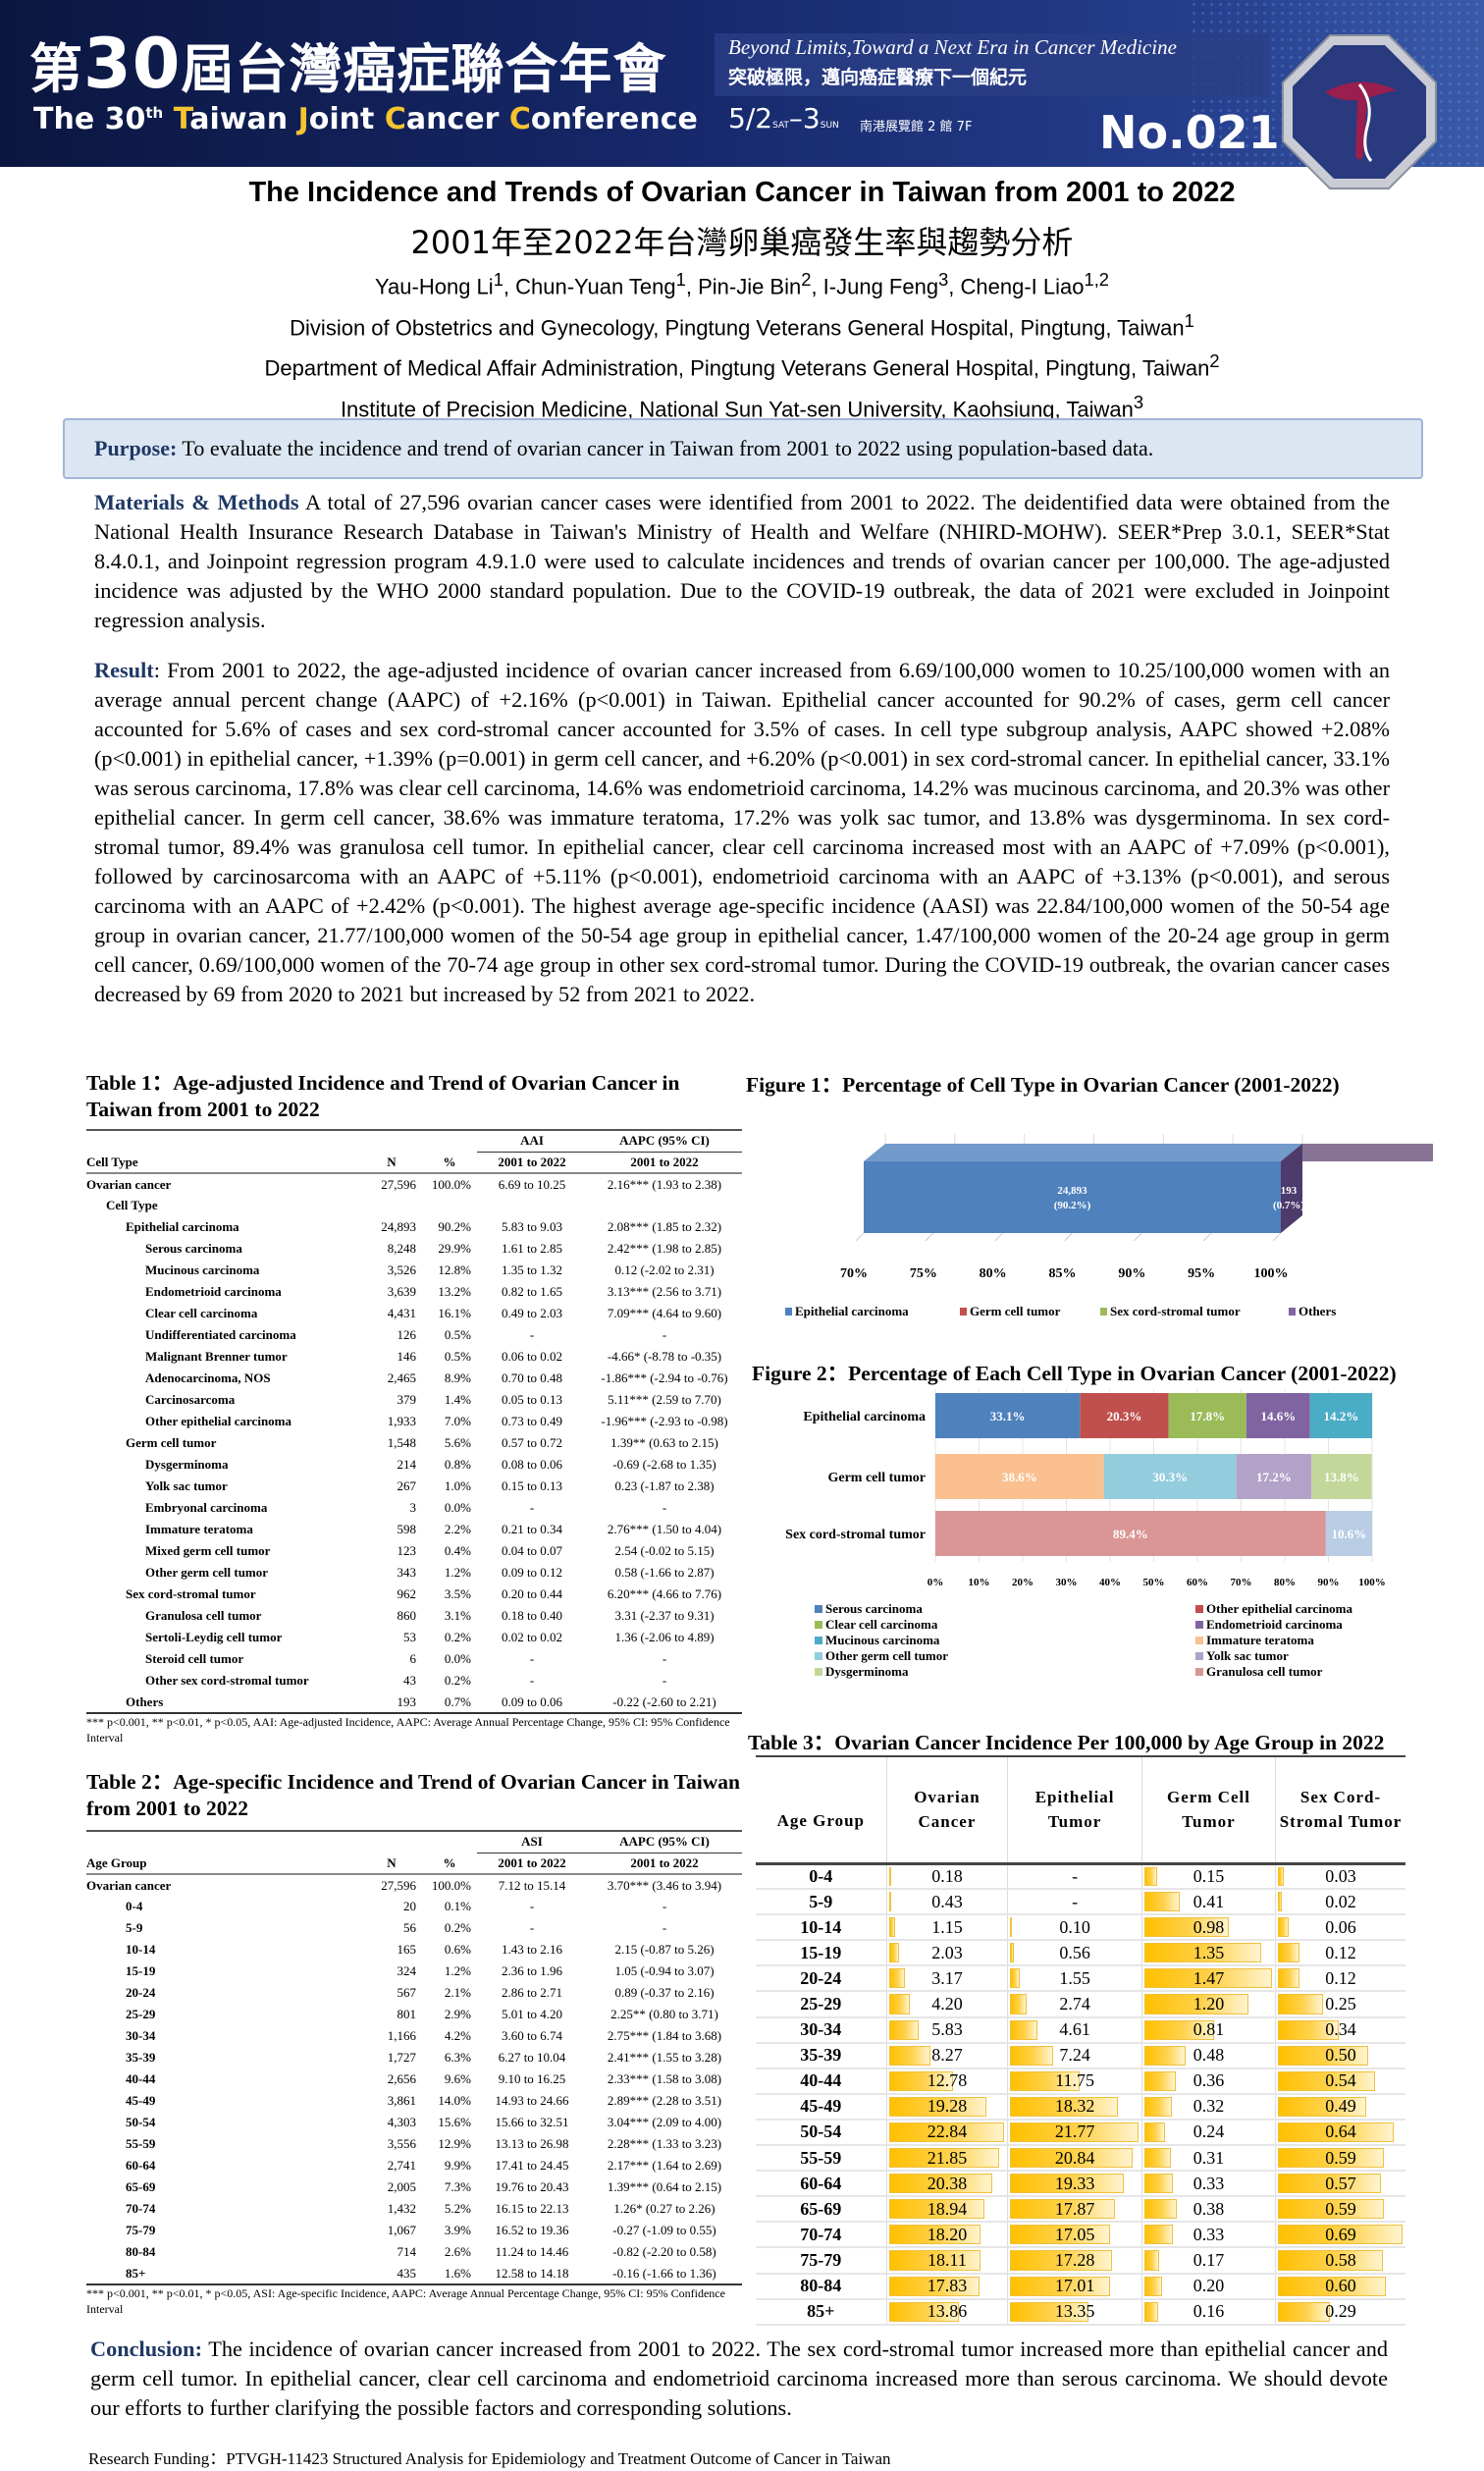 This screenshot has height=2471, width=1484. Describe the element at coordinates (821, 2029) in the screenshot. I see `cell-value: 30-34` at that location.